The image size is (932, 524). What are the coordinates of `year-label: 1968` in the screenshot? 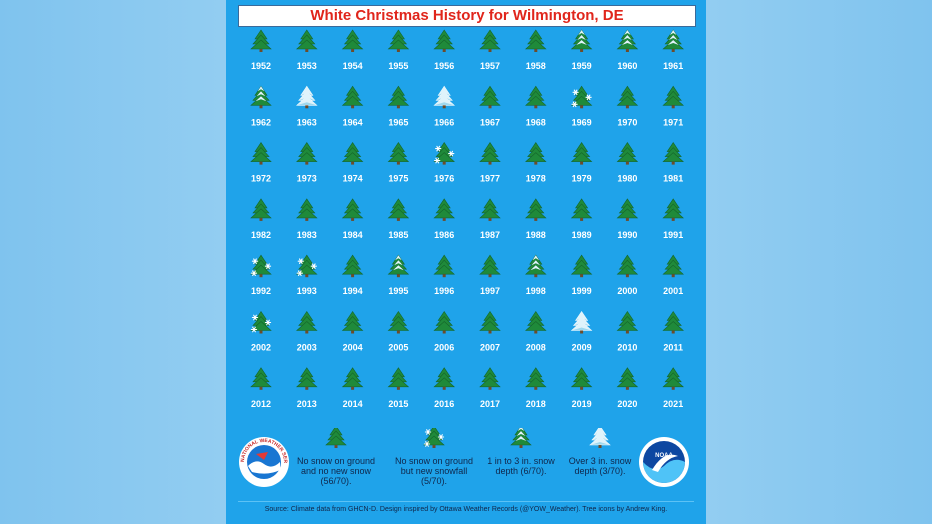 It's located at (536, 122).